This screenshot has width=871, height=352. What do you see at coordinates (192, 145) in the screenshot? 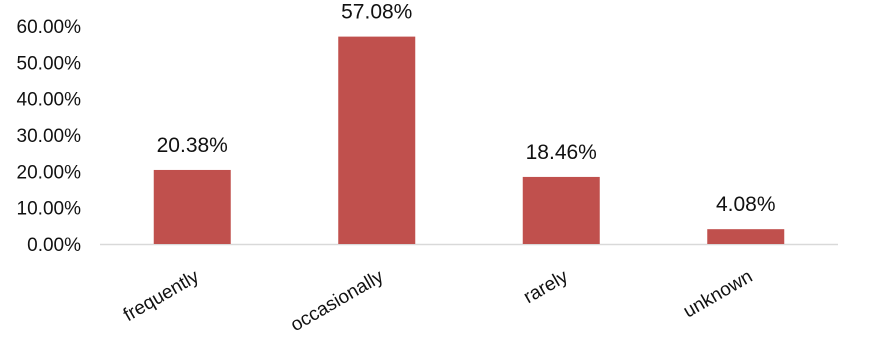
I see `data-label-frequently: 20.38%` at bounding box center [192, 145].